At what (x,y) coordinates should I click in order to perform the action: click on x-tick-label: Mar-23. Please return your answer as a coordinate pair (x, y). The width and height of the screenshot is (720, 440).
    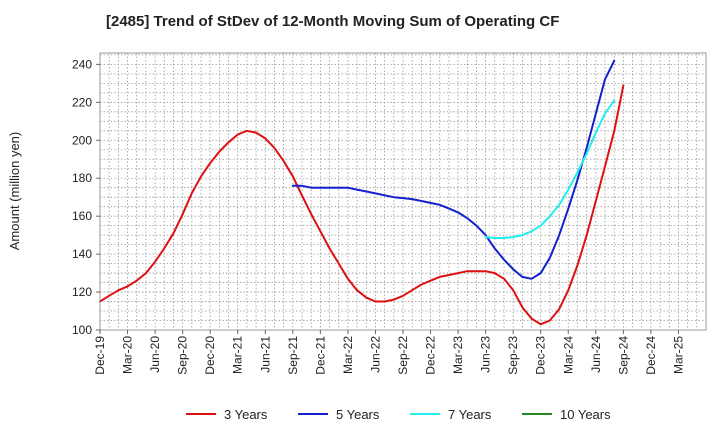
    Looking at the image, I should click on (458, 355).